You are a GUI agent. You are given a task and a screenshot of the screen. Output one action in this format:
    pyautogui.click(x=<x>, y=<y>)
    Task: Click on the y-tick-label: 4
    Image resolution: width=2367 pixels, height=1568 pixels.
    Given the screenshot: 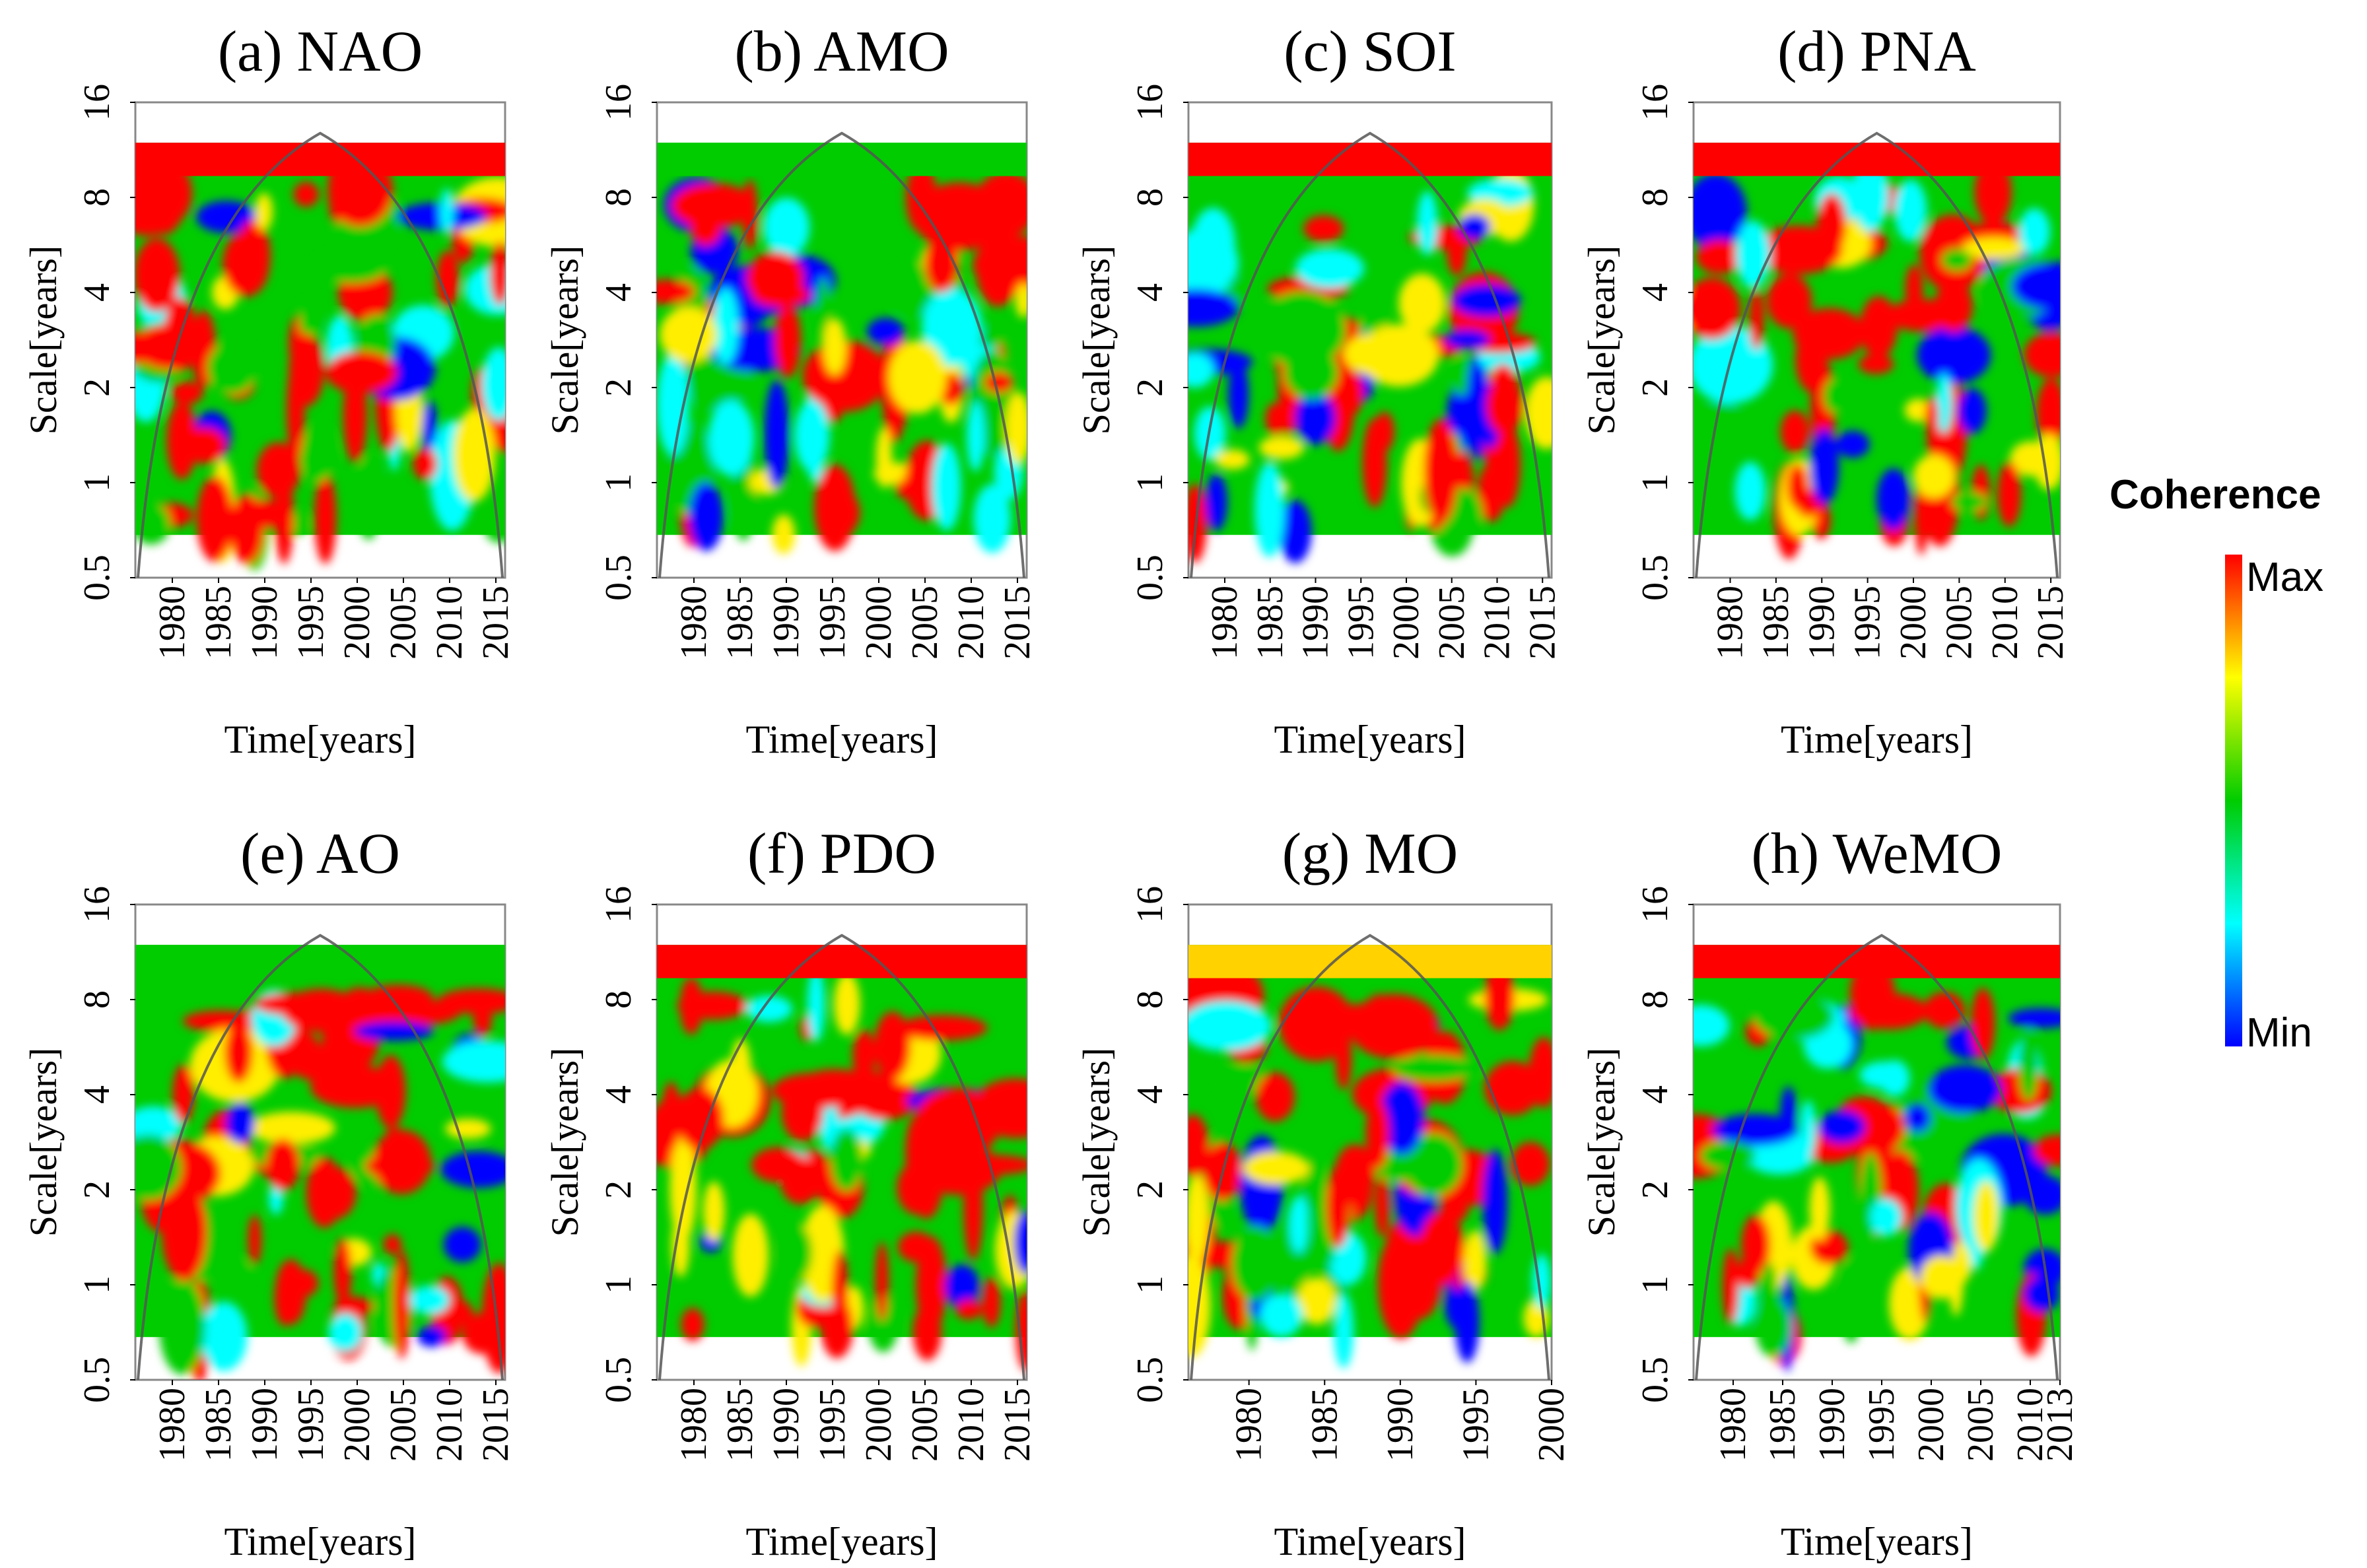 What is the action you would take?
    pyautogui.click(x=619, y=1094)
    